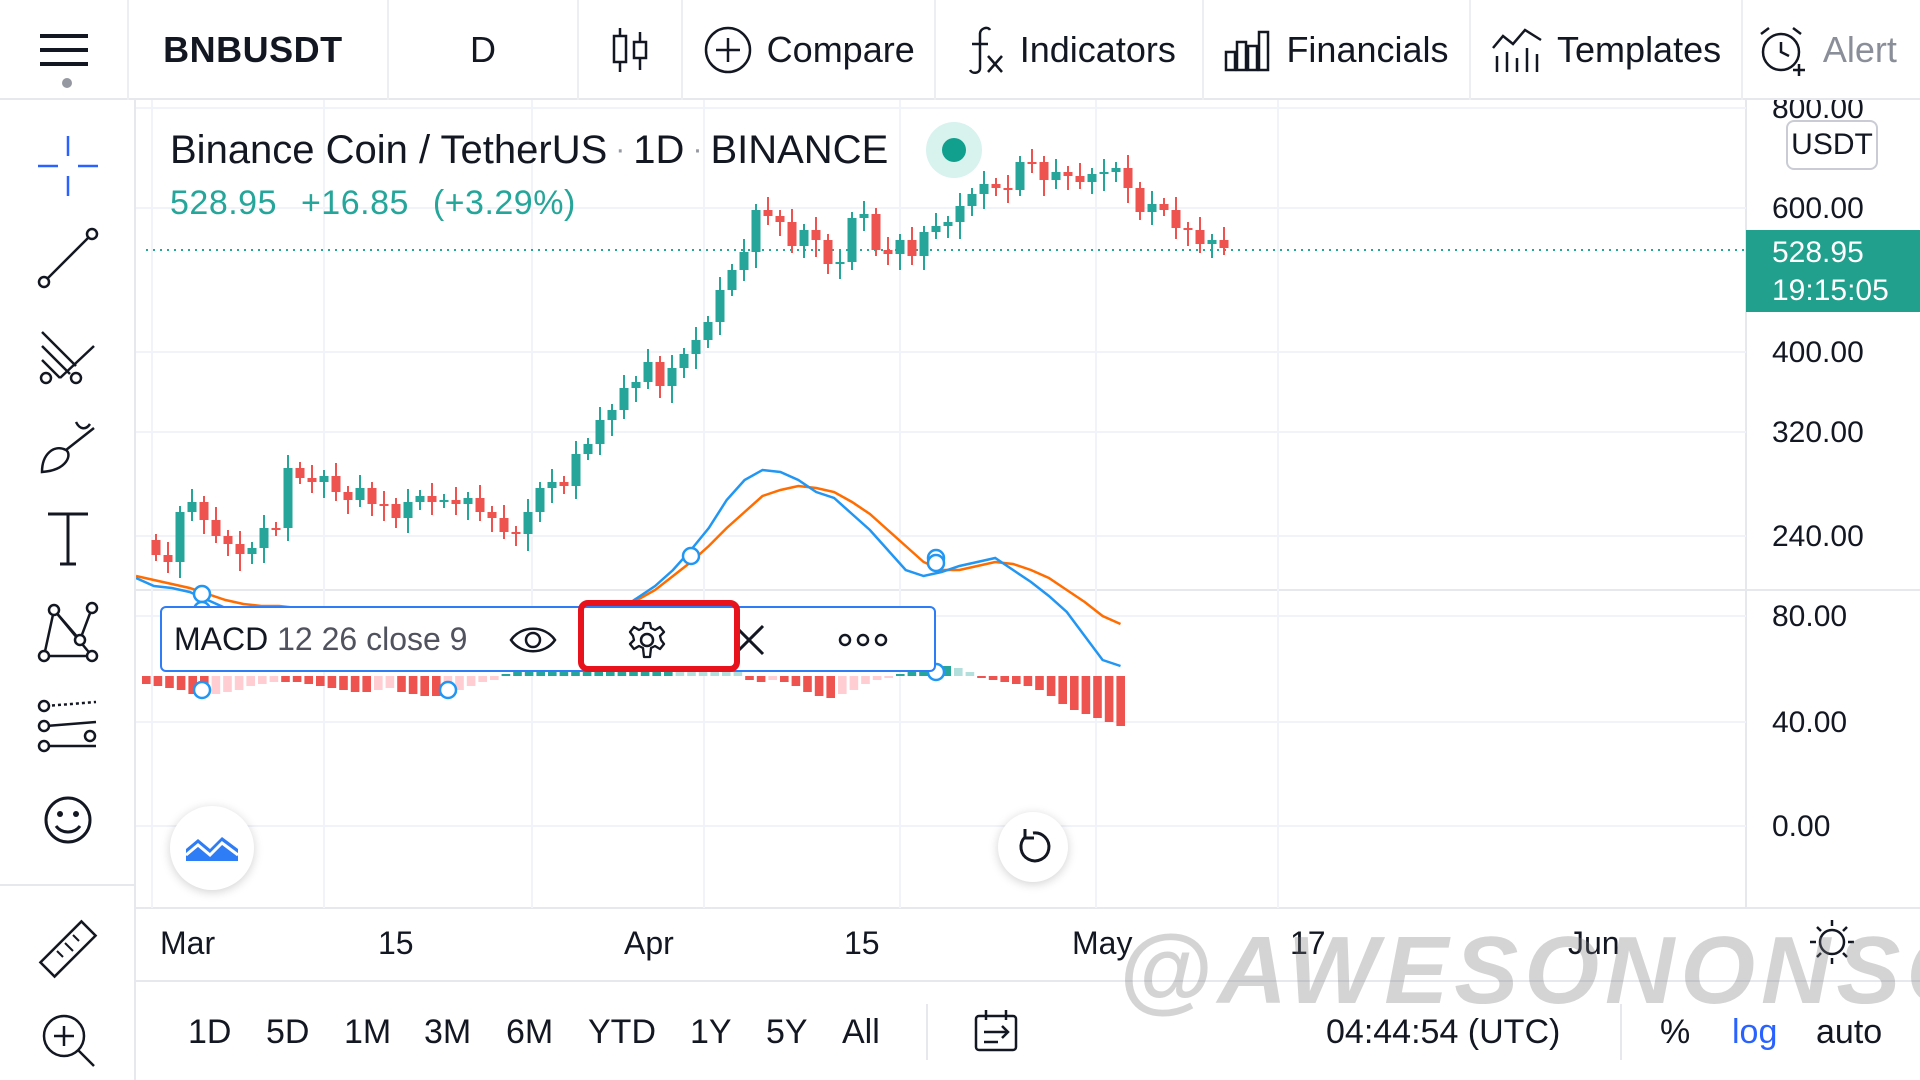 This screenshot has width=1920, height=1080. Describe the element at coordinates (622, 1031) in the screenshot. I see `range-ytd-button: YTD` at that location.